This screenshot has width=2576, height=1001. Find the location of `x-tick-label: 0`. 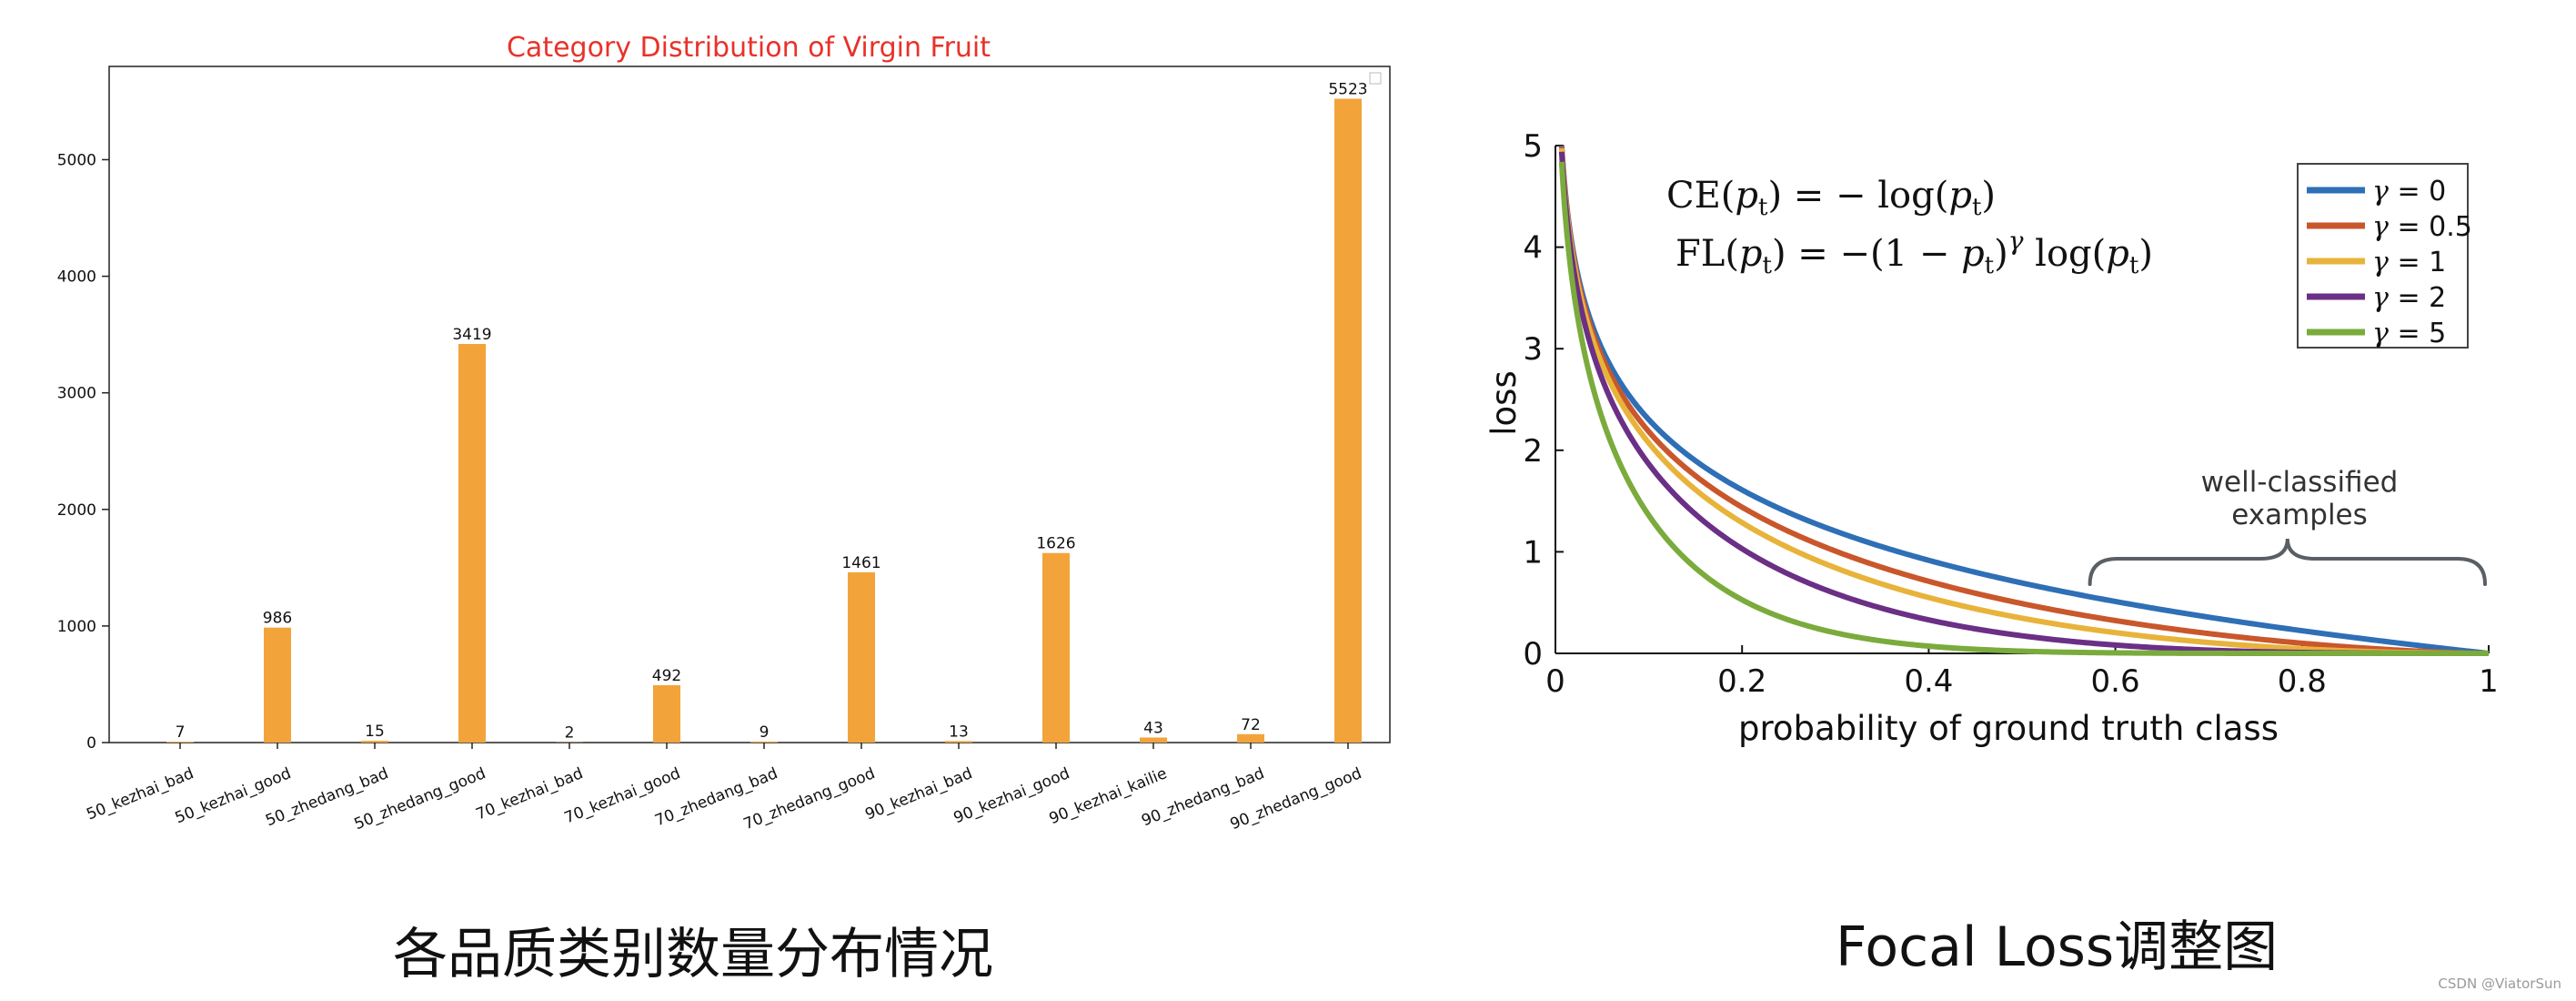

x-tick-label: 0 is located at coordinates (1555, 682).